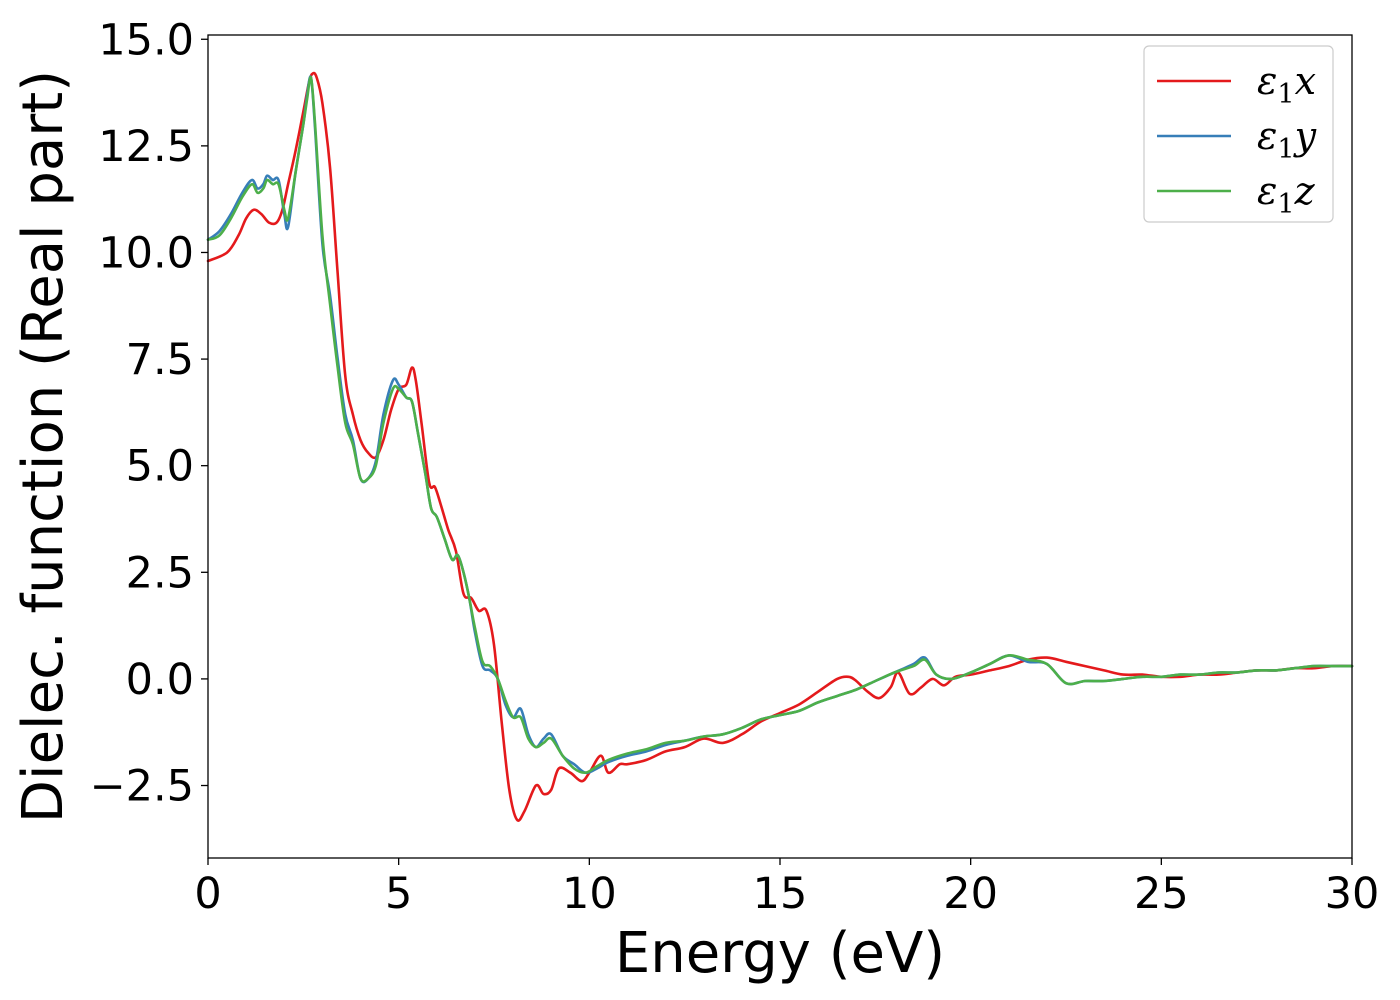  What do you see at coordinates (1305, 191) in the screenshot?
I see `legend-component: z` at bounding box center [1305, 191].